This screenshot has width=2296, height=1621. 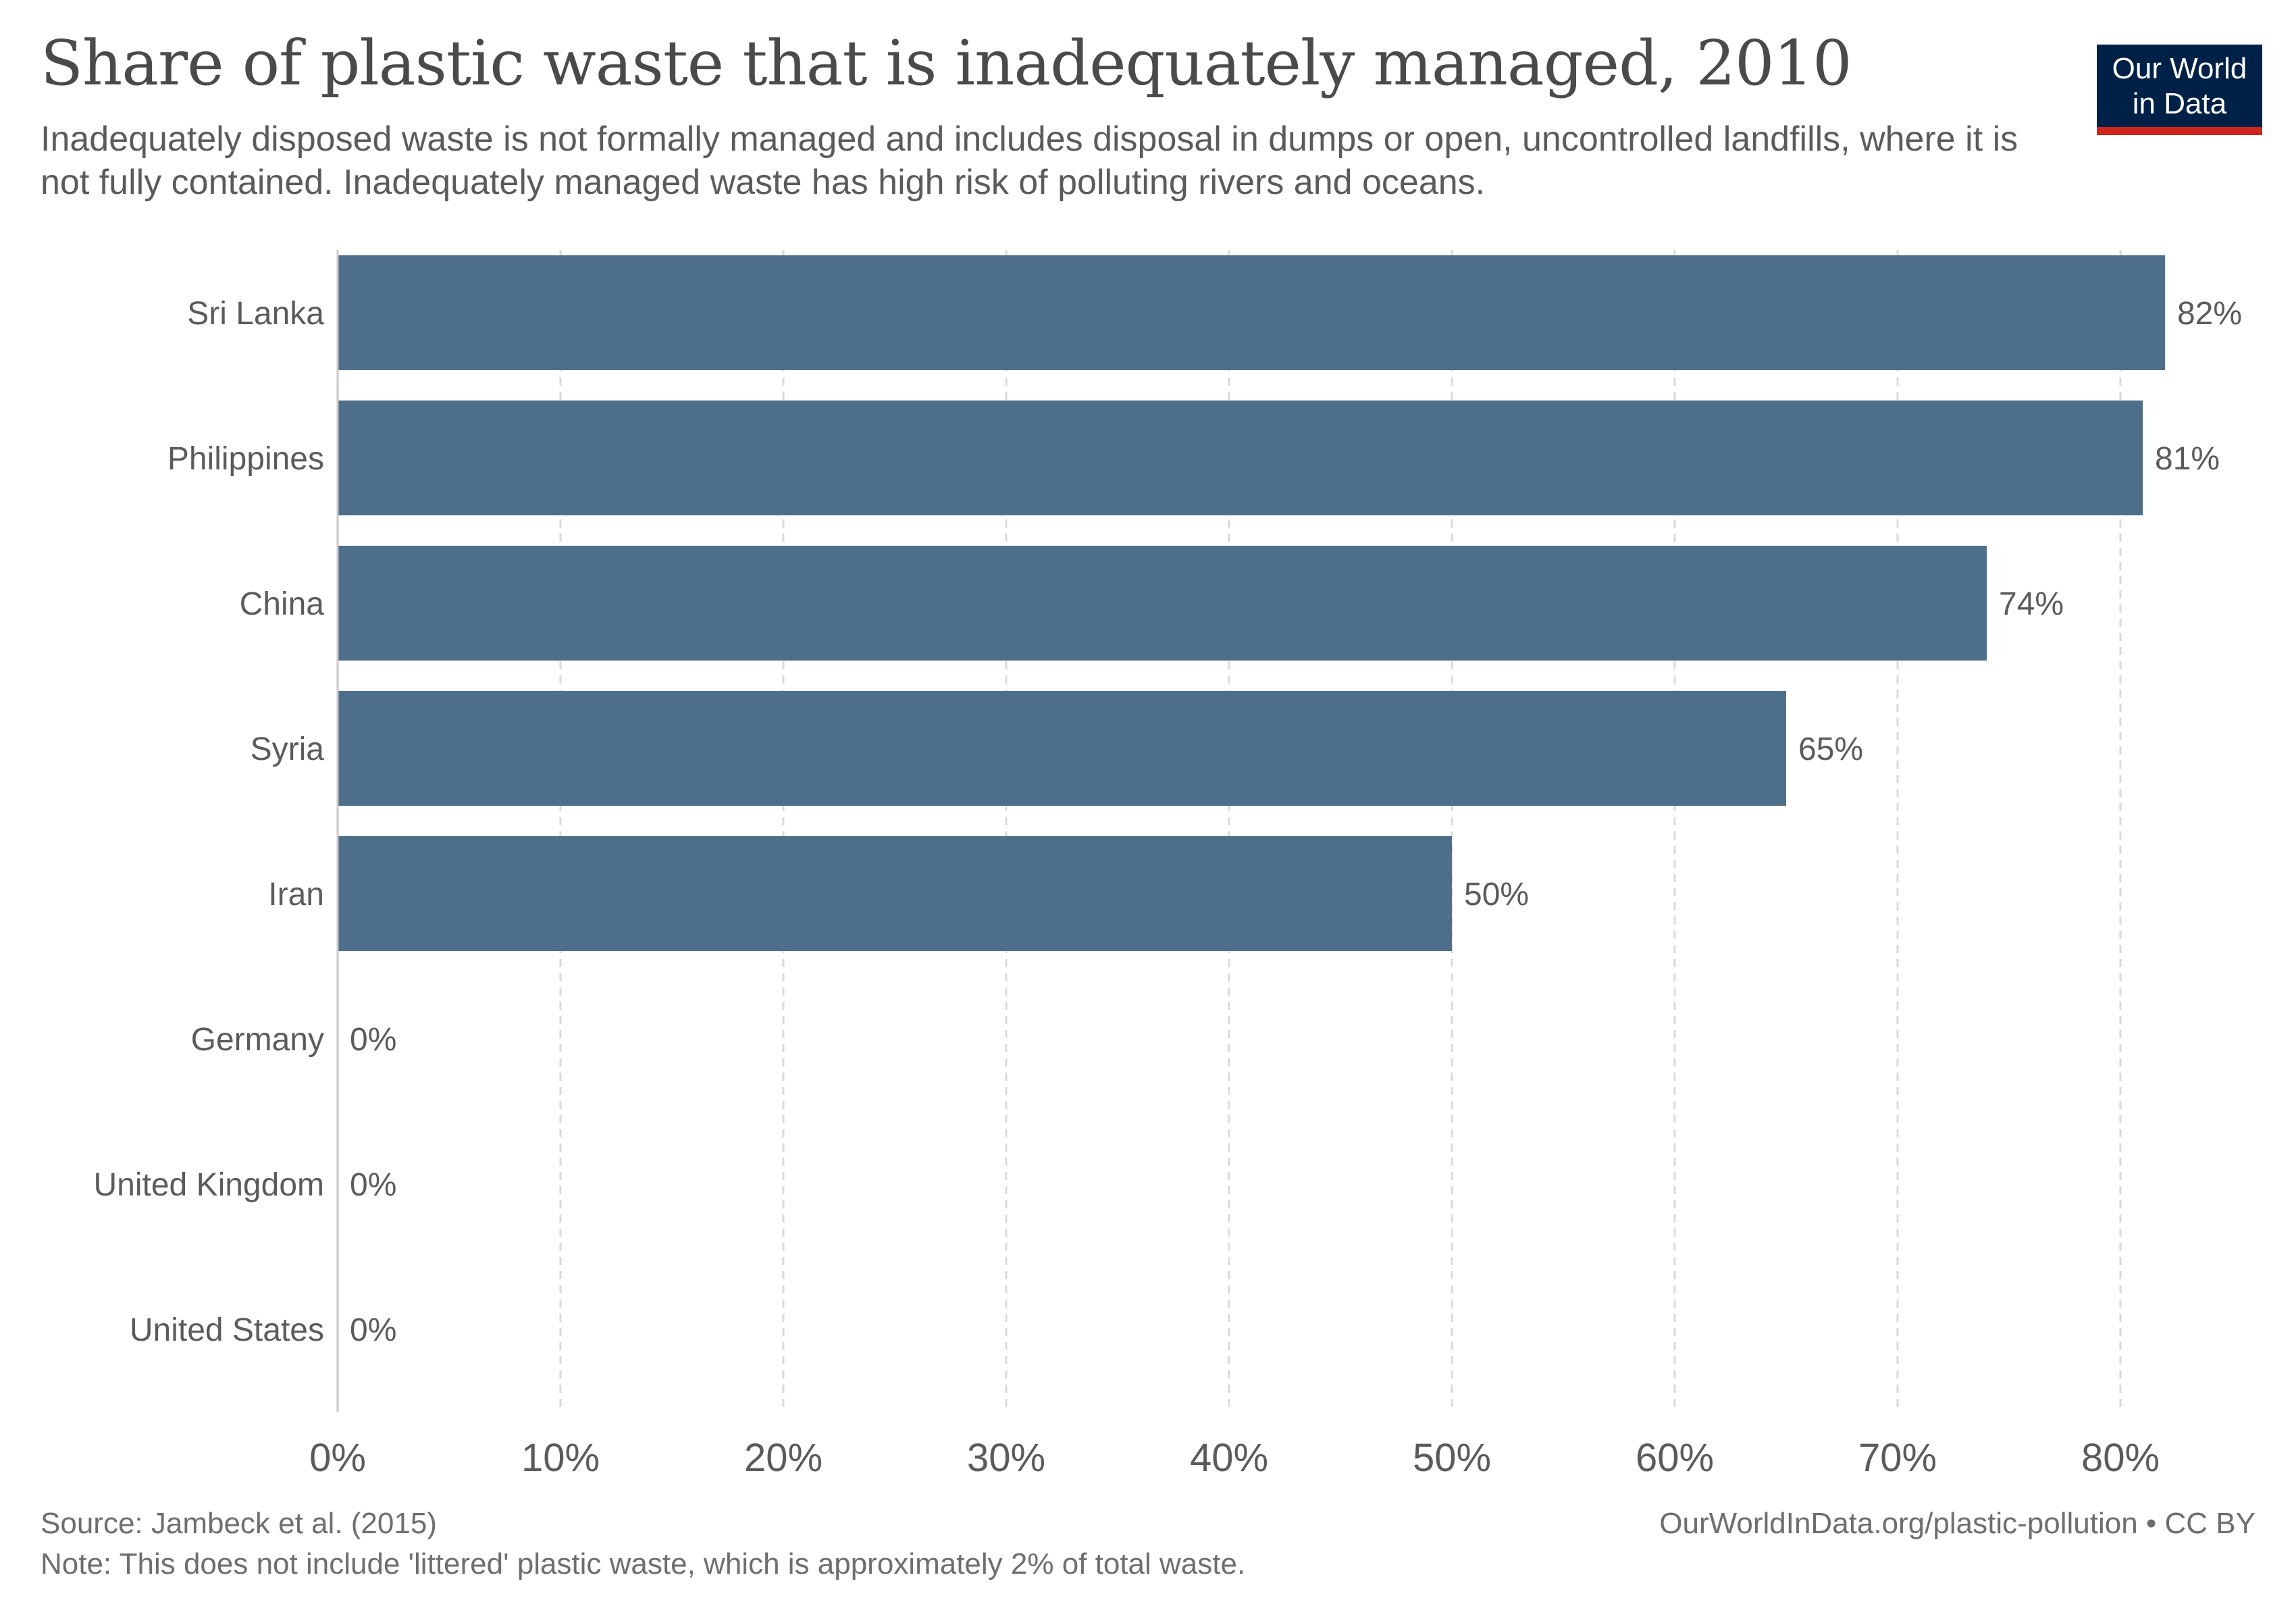 What do you see at coordinates (2179, 68) in the screenshot?
I see `logo-line-1: Our World` at bounding box center [2179, 68].